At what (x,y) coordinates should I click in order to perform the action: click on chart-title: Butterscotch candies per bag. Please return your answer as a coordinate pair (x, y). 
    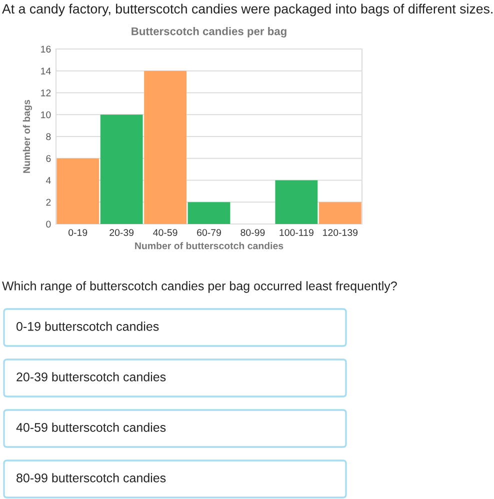
    Looking at the image, I should click on (209, 32).